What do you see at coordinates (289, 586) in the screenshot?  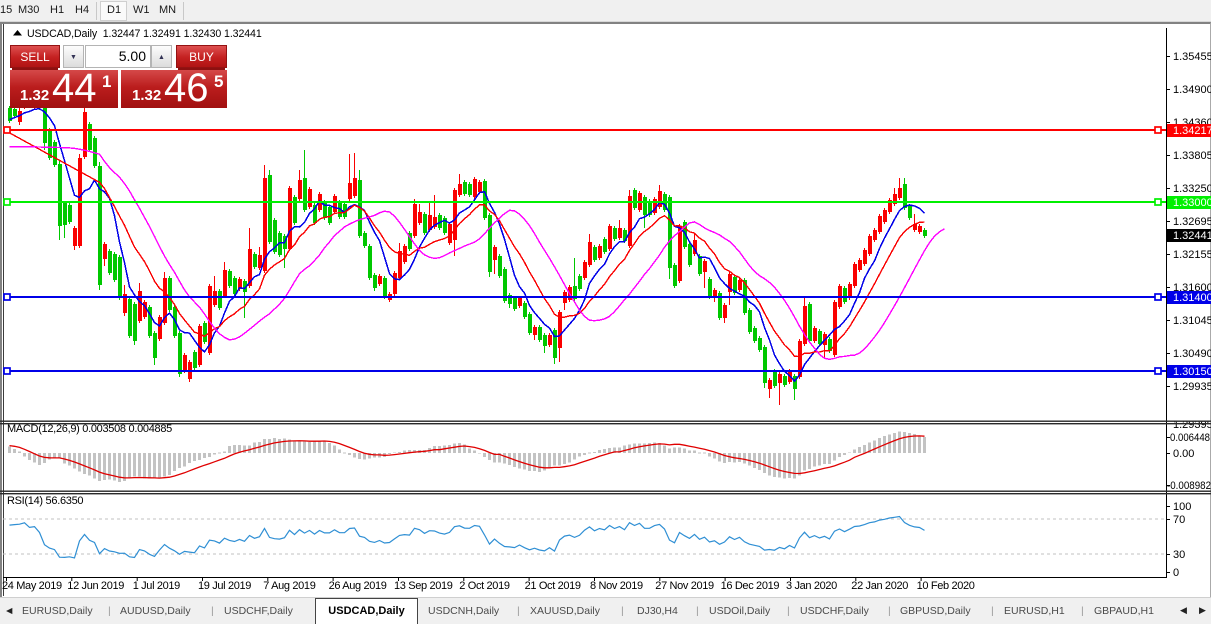 I see `svg-text: 7 Aug 2019` at bounding box center [289, 586].